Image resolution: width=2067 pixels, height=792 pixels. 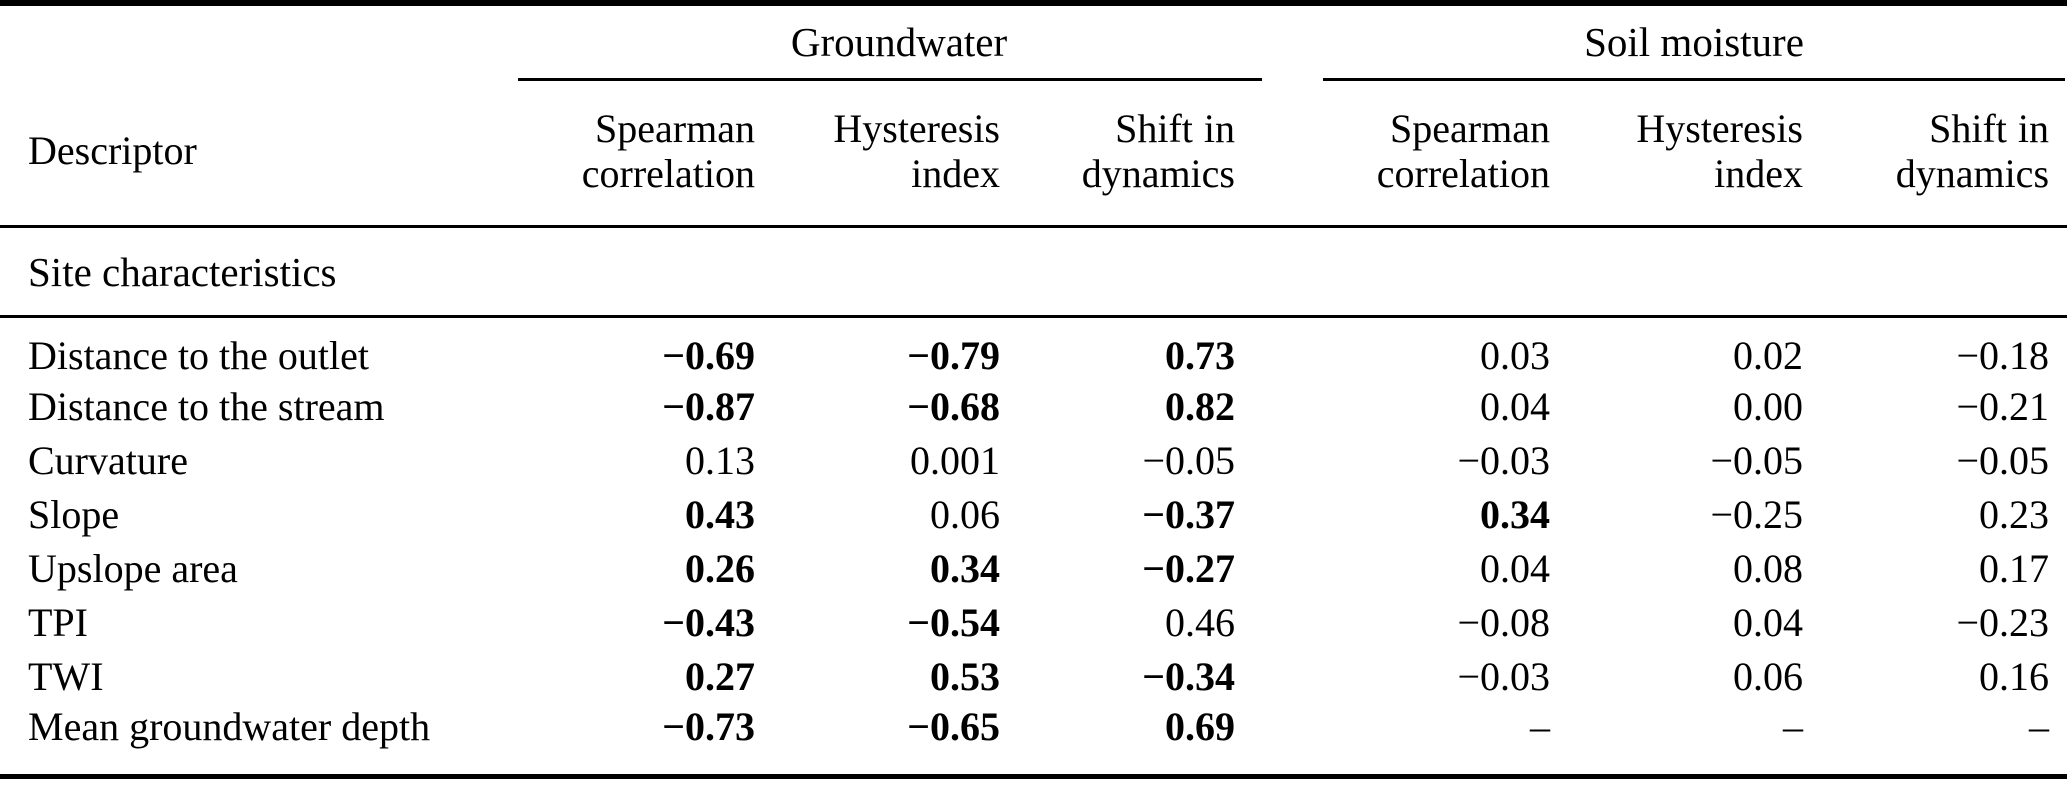 I want to click on value-cell: 0.69, so click(x=1200, y=726).